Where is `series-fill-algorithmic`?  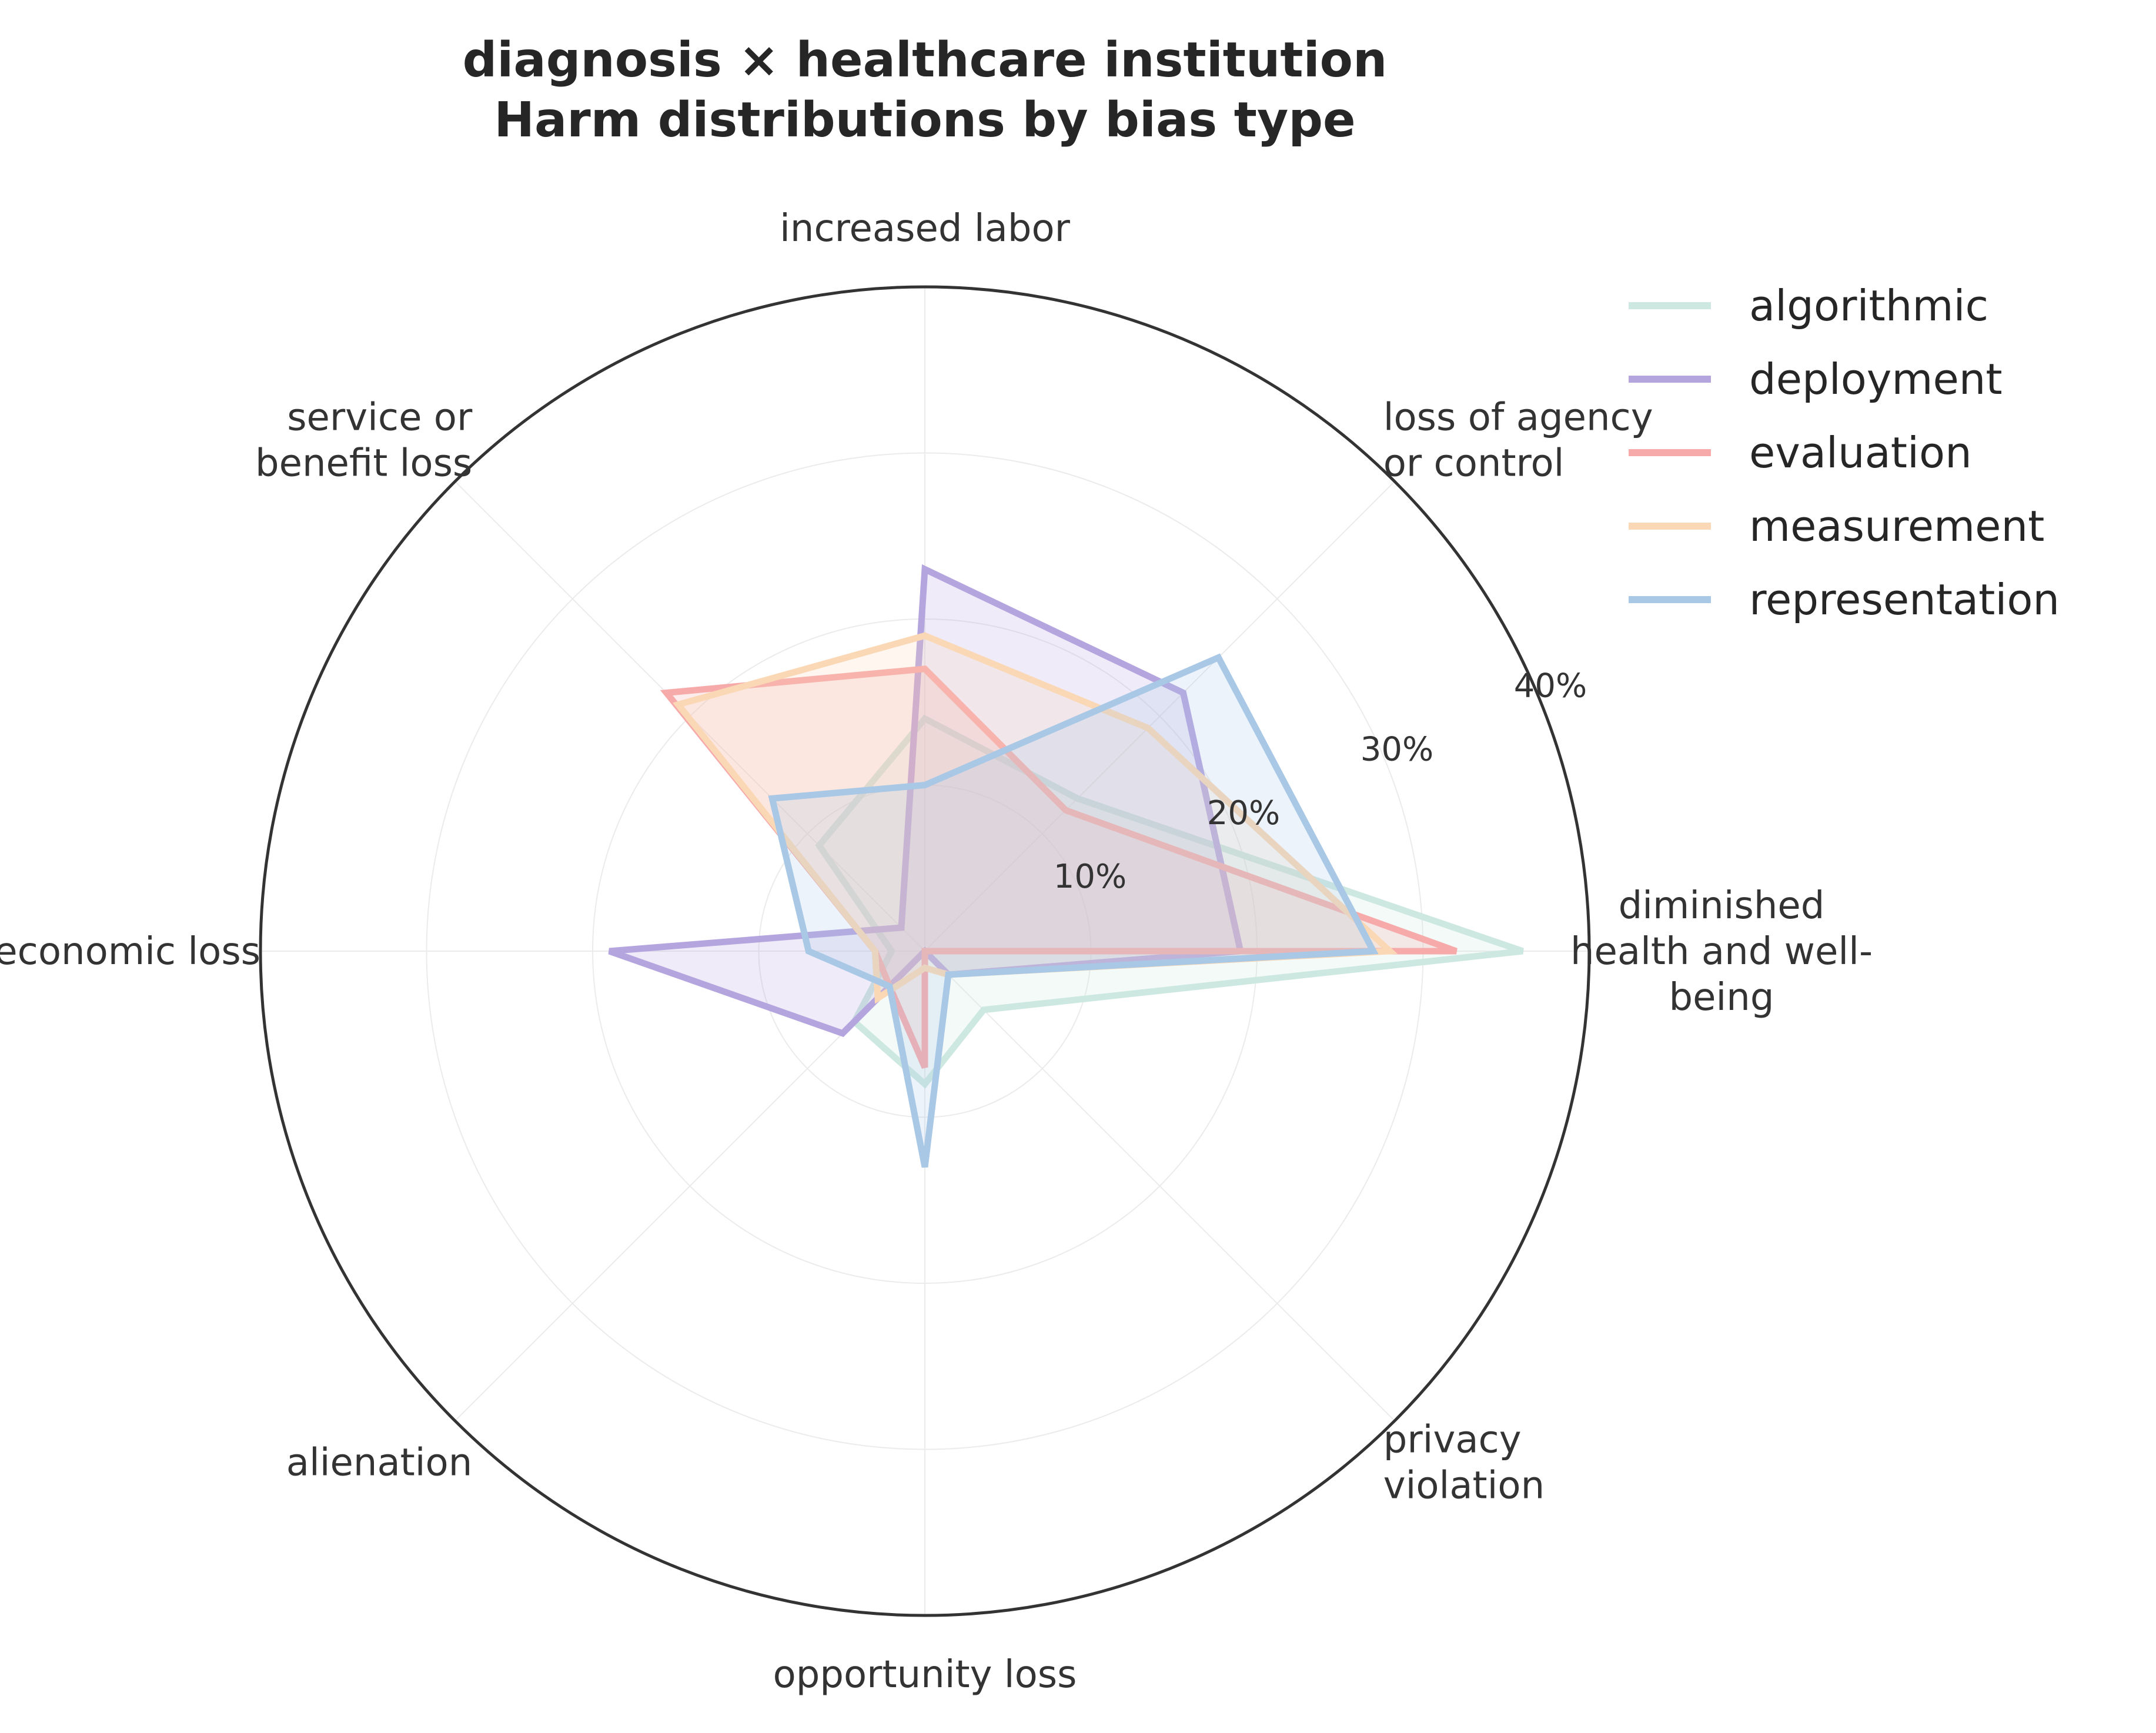
series-fill-algorithmic is located at coordinates (1171, 901).